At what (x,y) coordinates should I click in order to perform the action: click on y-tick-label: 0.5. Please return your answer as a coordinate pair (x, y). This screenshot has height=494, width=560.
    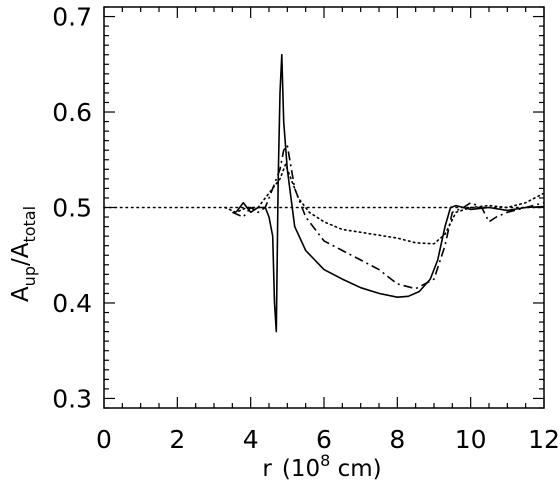
    Looking at the image, I should click on (72, 208).